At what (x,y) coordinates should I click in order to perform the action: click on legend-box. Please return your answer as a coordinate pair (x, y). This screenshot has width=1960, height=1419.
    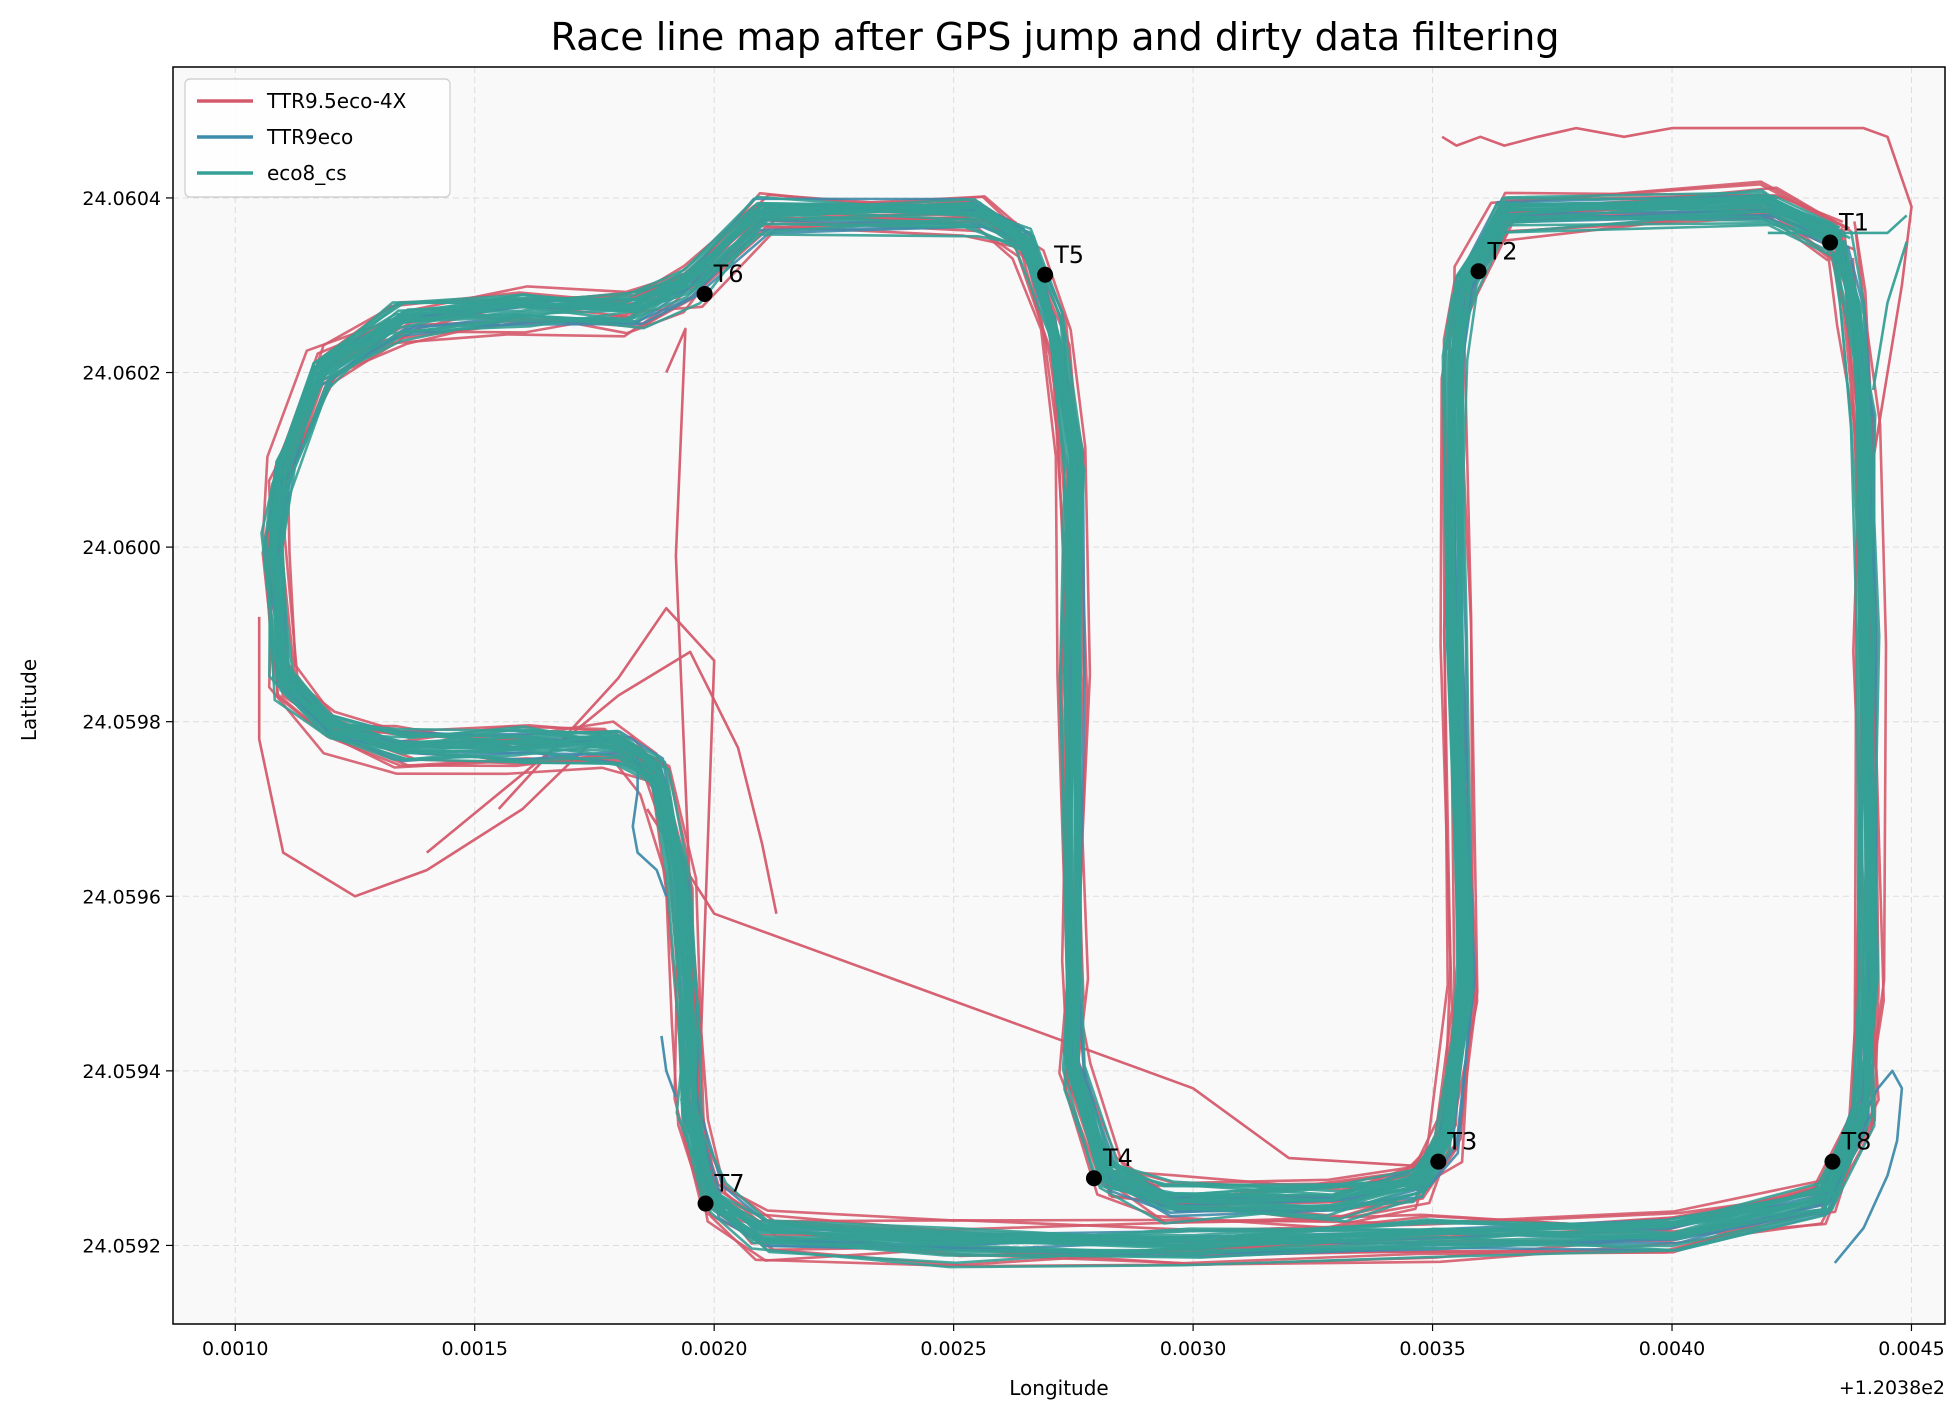
    Looking at the image, I should click on (317, 138).